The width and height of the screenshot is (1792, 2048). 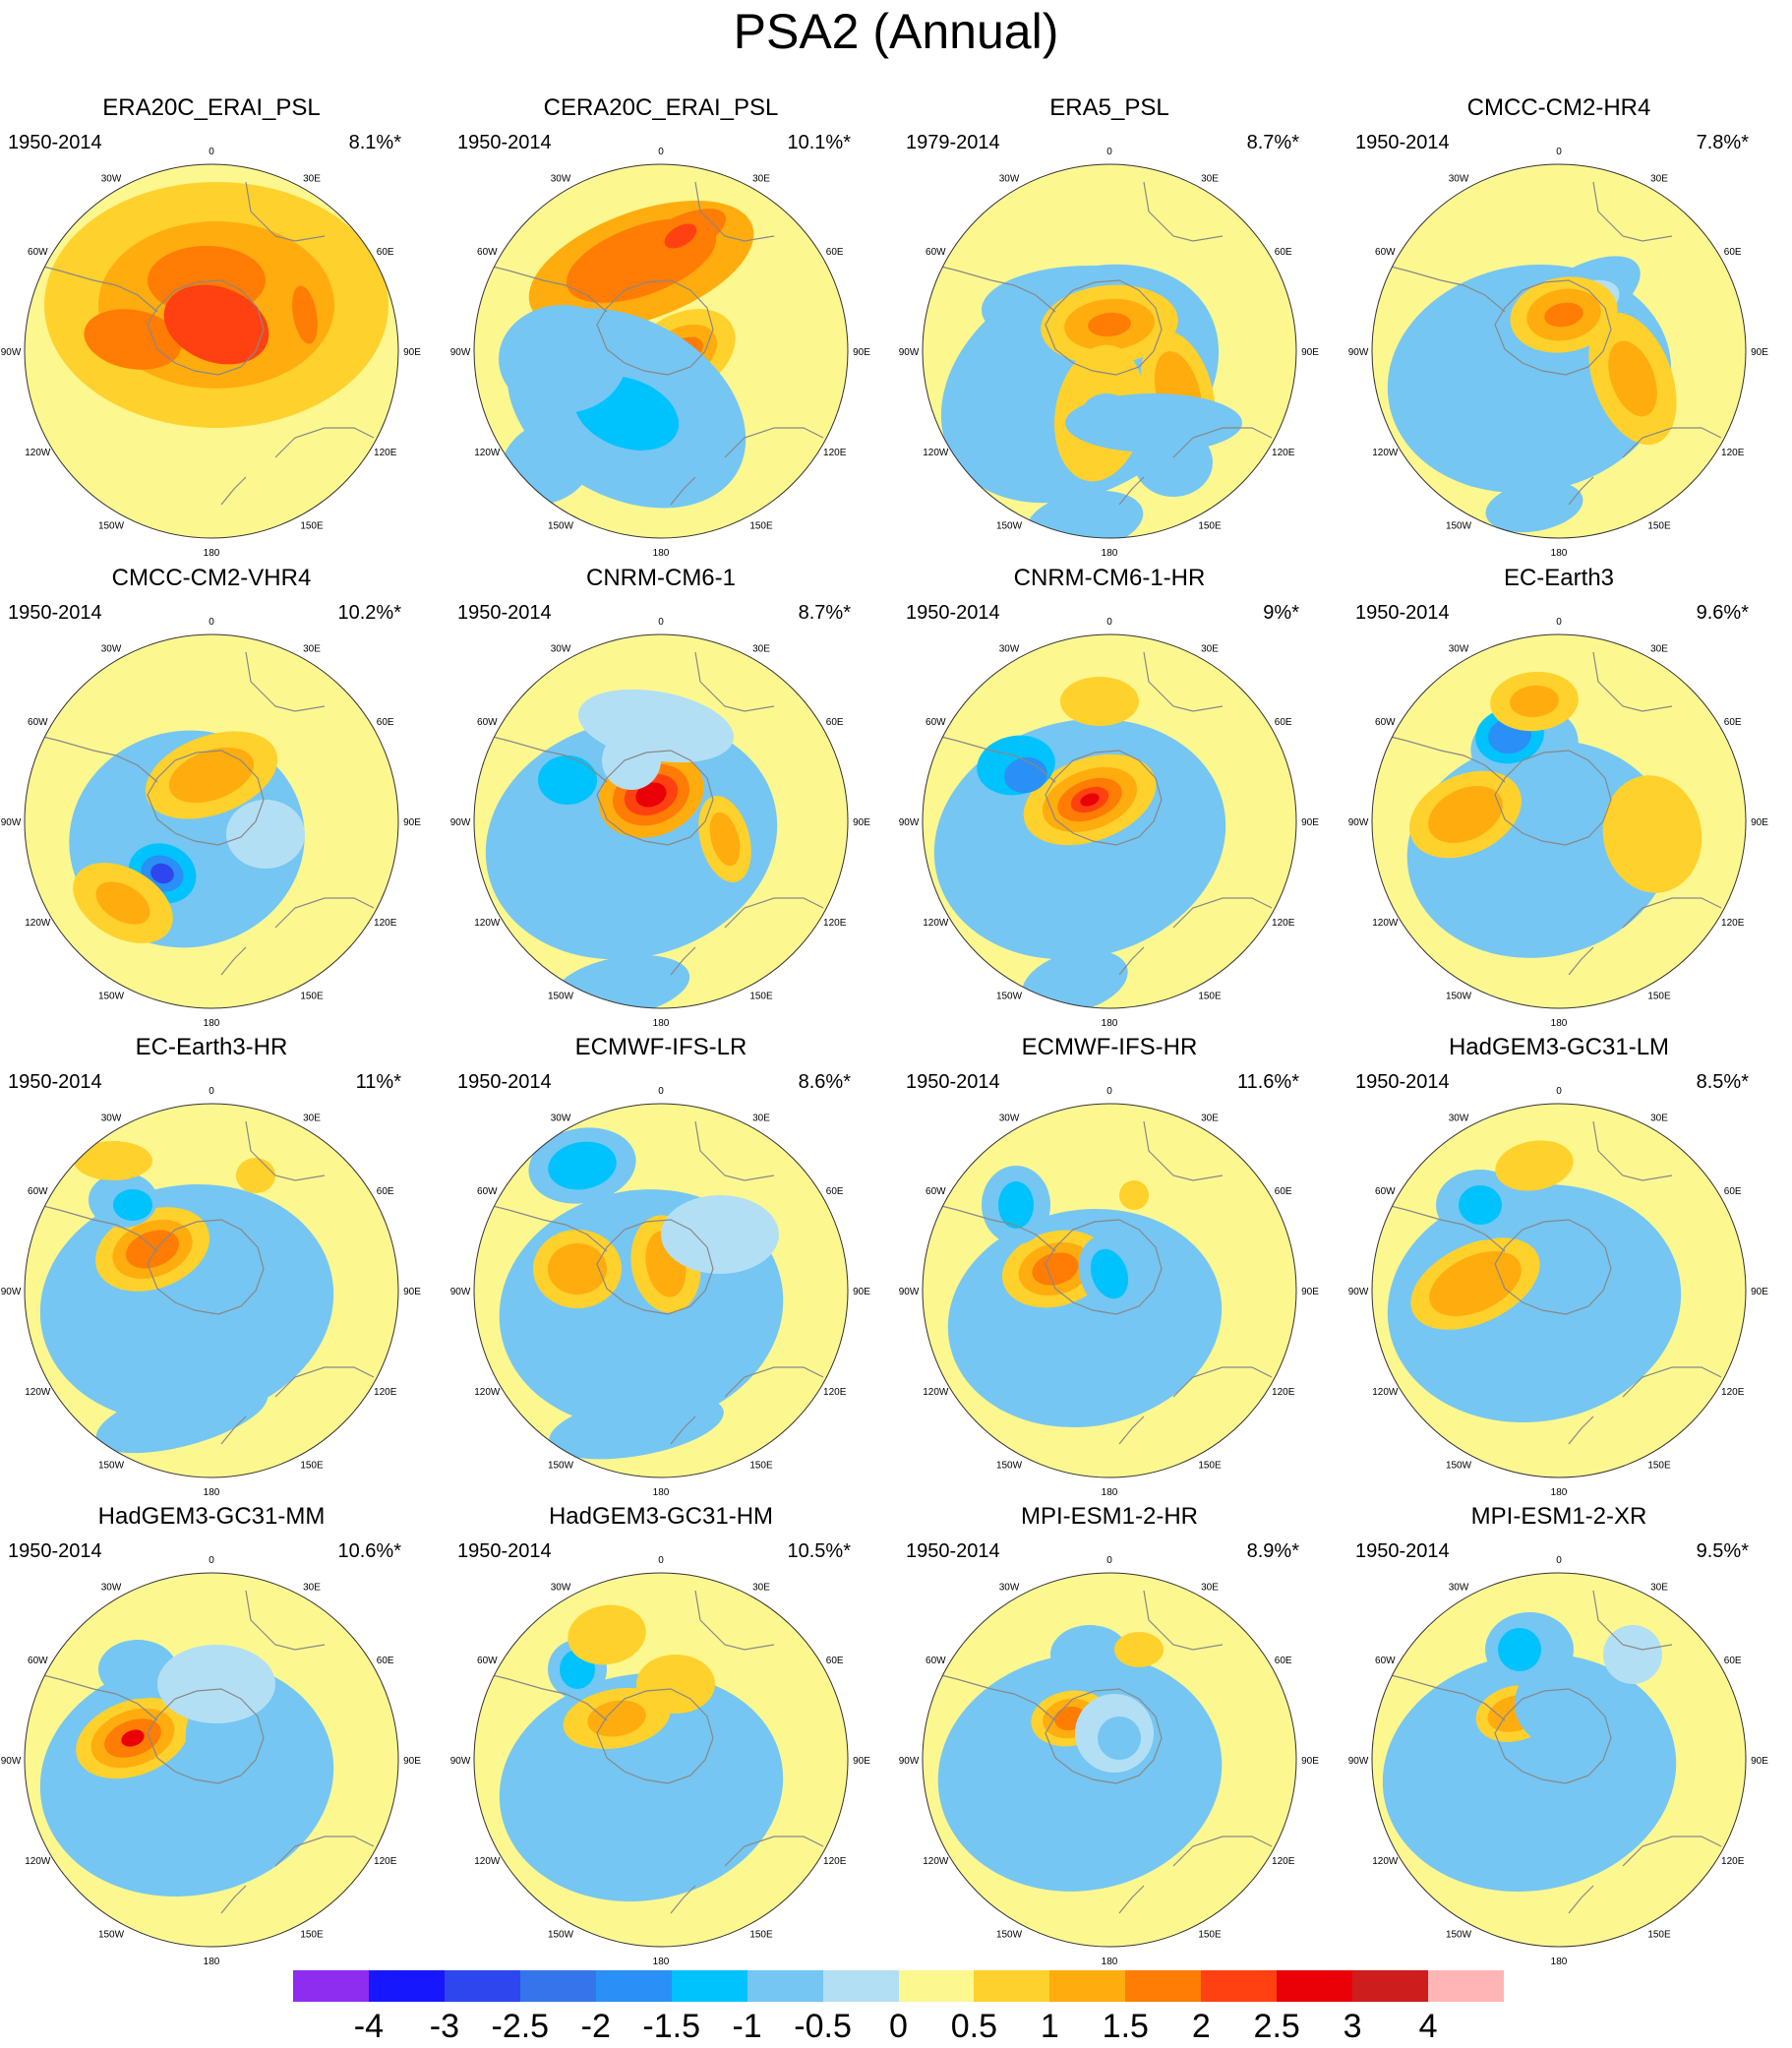 I want to click on panel-variance-percent: 10.6%*, so click(x=369, y=1551).